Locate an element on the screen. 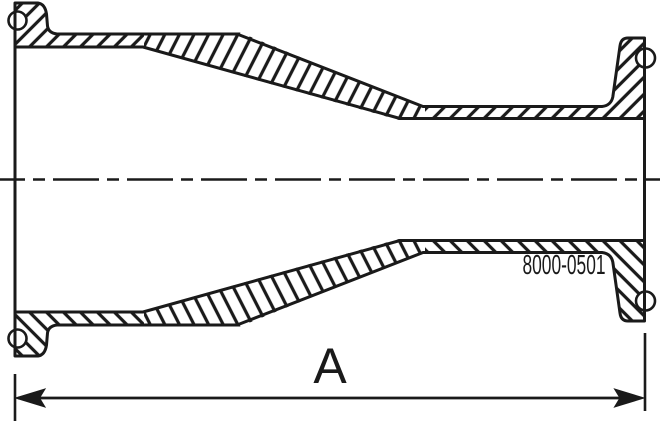  left-ferrule-groove-arc is located at coordinates (17, 20).